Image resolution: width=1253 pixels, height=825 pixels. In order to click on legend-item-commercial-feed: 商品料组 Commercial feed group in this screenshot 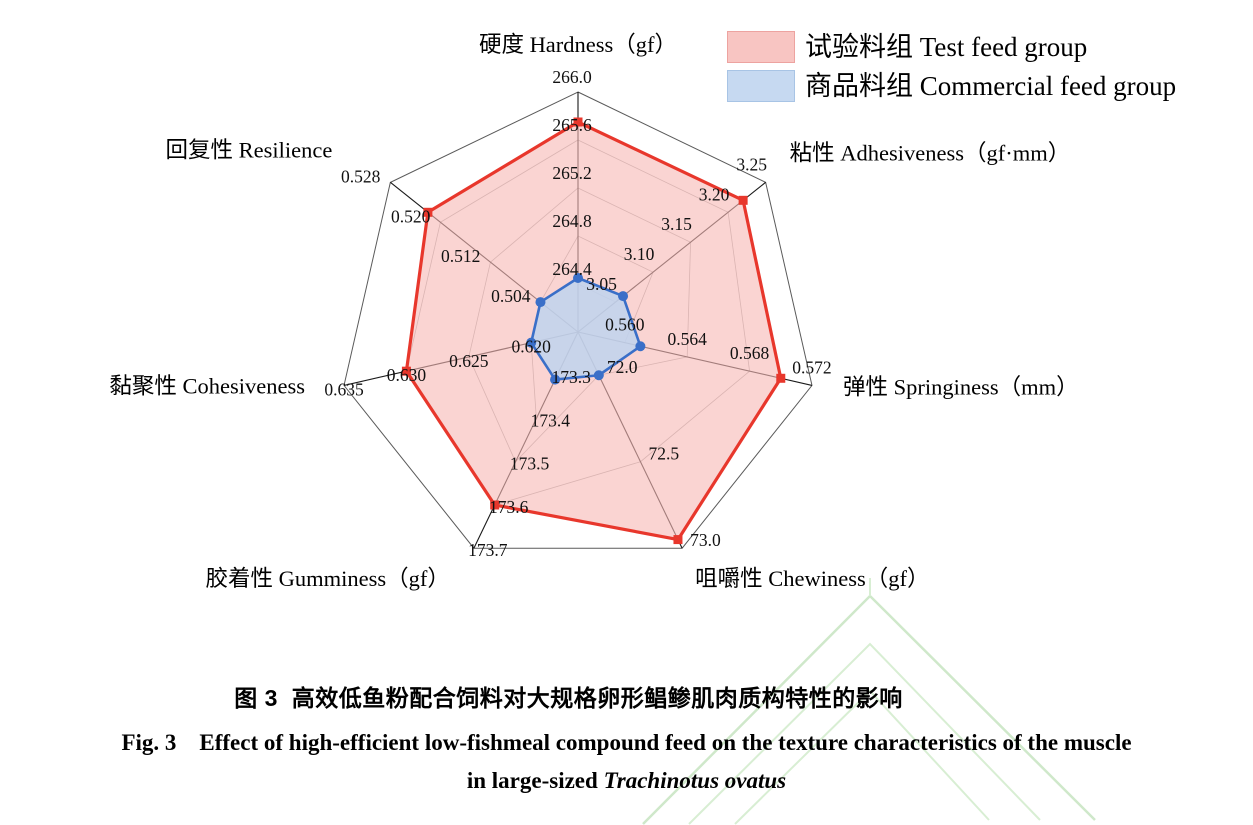, I will do `click(951, 86)`.